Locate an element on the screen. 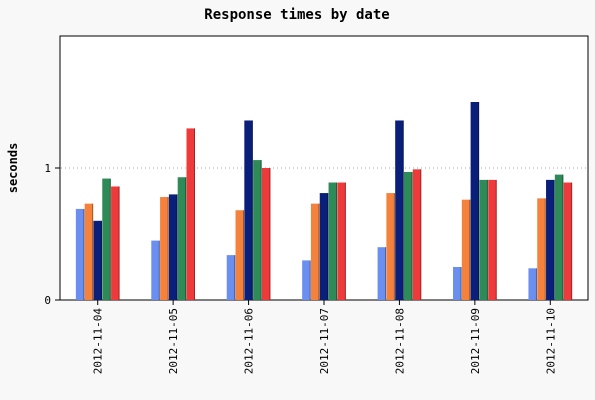 The height and width of the screenshot is (400, 595). x-tick-label: 2012-11-05 is located at coordinates (173, 341).